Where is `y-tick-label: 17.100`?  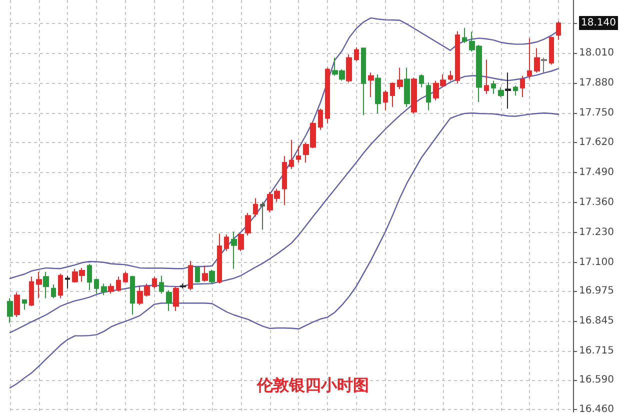 y-tick-label: 17.100 is located at coordinates (596, 262).